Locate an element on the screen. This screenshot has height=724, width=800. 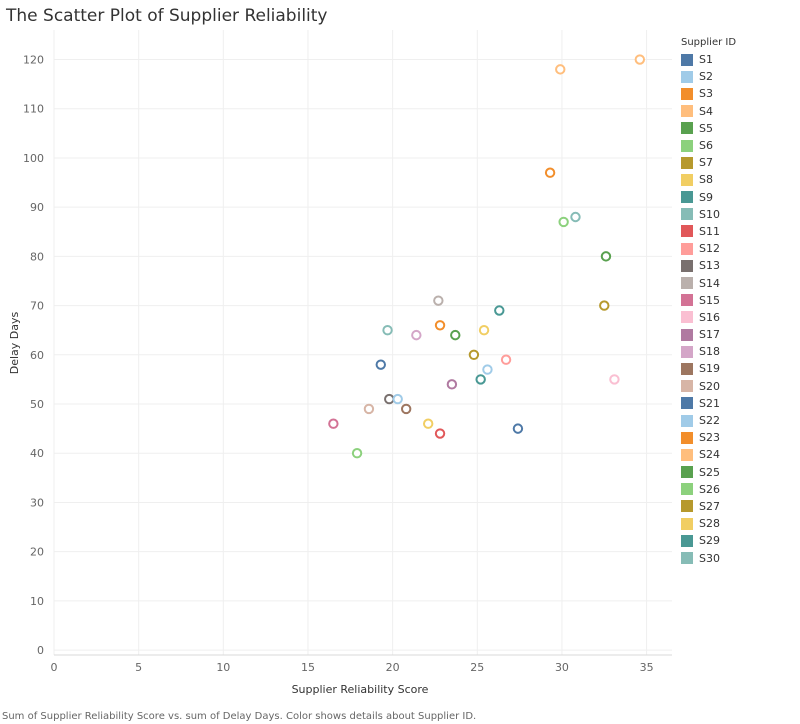
legend-item-s25: S25 is located at coordinates (708, 472).